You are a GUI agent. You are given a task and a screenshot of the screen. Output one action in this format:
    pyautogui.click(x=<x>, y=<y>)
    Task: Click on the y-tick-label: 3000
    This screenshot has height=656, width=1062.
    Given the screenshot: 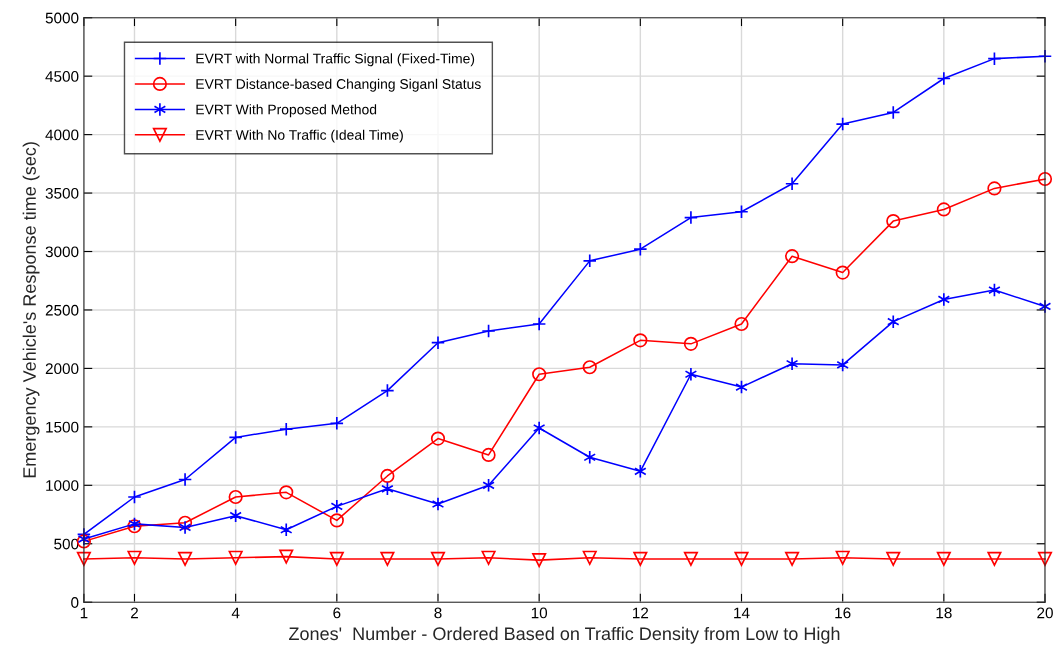 What is the action you would take?
    pyautogui.click(x=62, y=252)
    